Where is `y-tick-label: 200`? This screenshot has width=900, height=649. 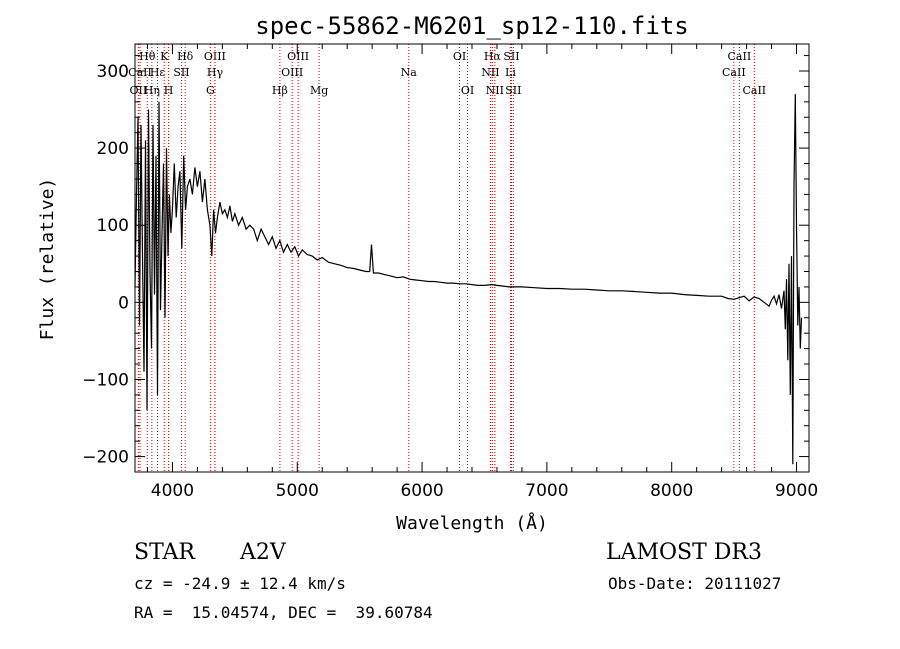
y-tick-label: 200 is located at coordinates (113, 149).